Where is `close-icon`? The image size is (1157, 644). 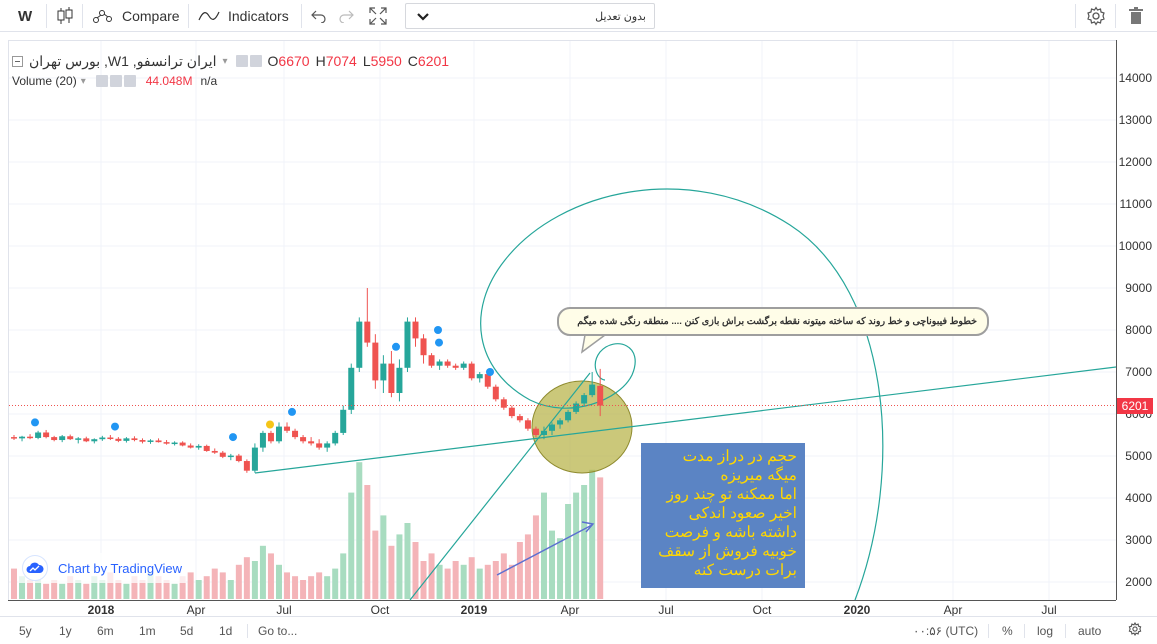
close-icon is located at coordinates (129, 81).